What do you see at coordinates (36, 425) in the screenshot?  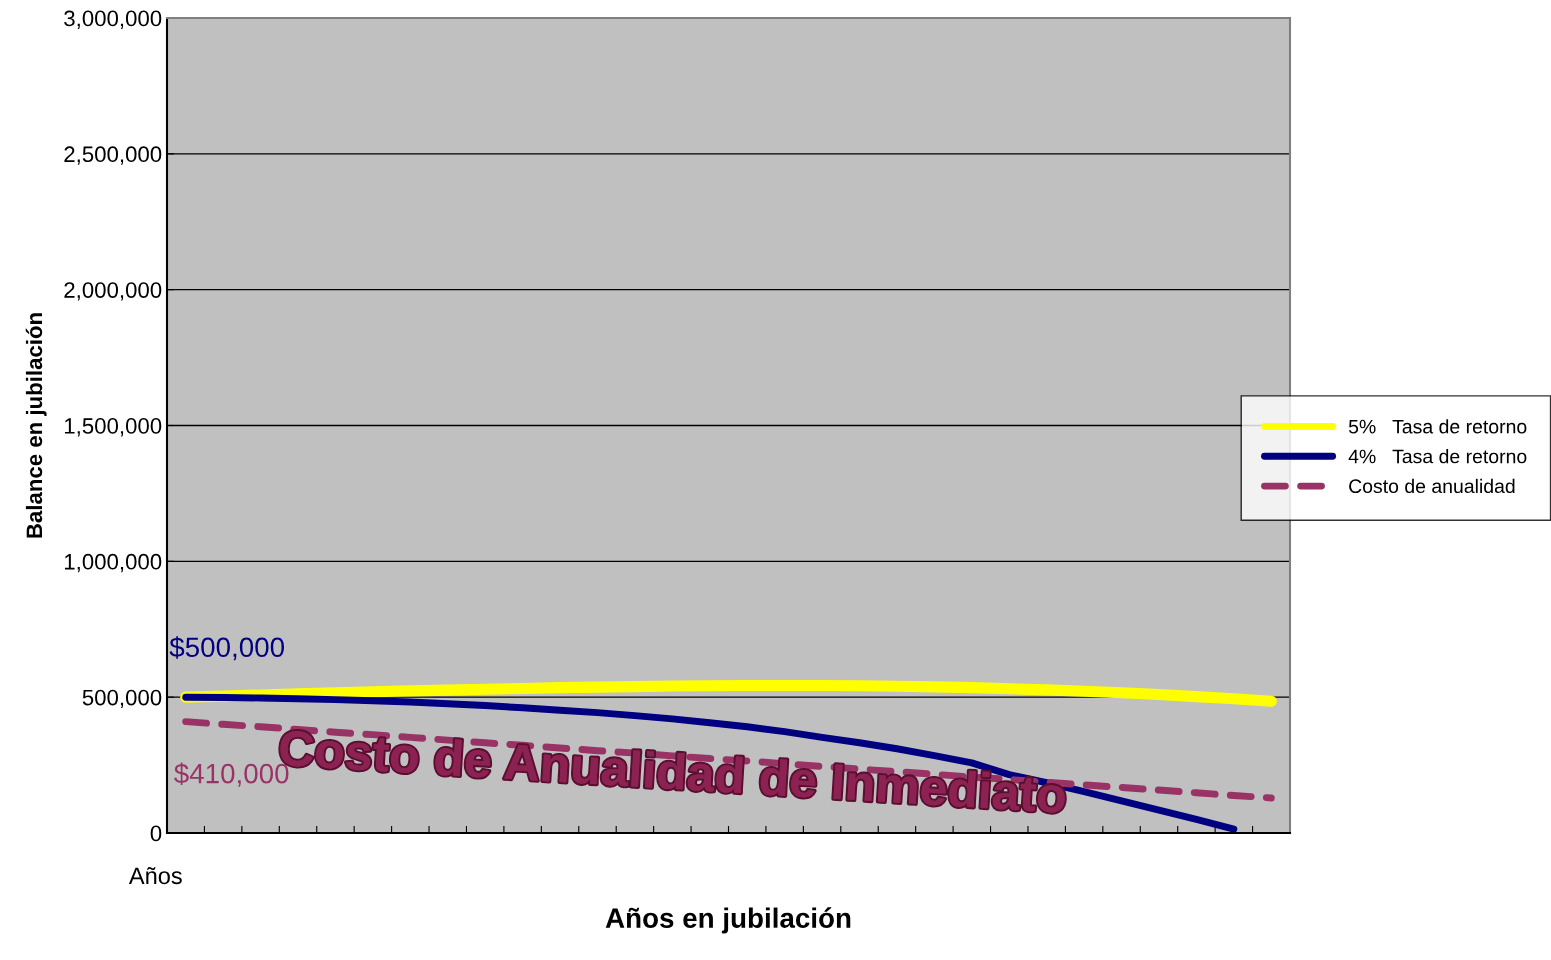 I see `y-axis-title: Balance en jubilación` at bounding box center [36, 425].